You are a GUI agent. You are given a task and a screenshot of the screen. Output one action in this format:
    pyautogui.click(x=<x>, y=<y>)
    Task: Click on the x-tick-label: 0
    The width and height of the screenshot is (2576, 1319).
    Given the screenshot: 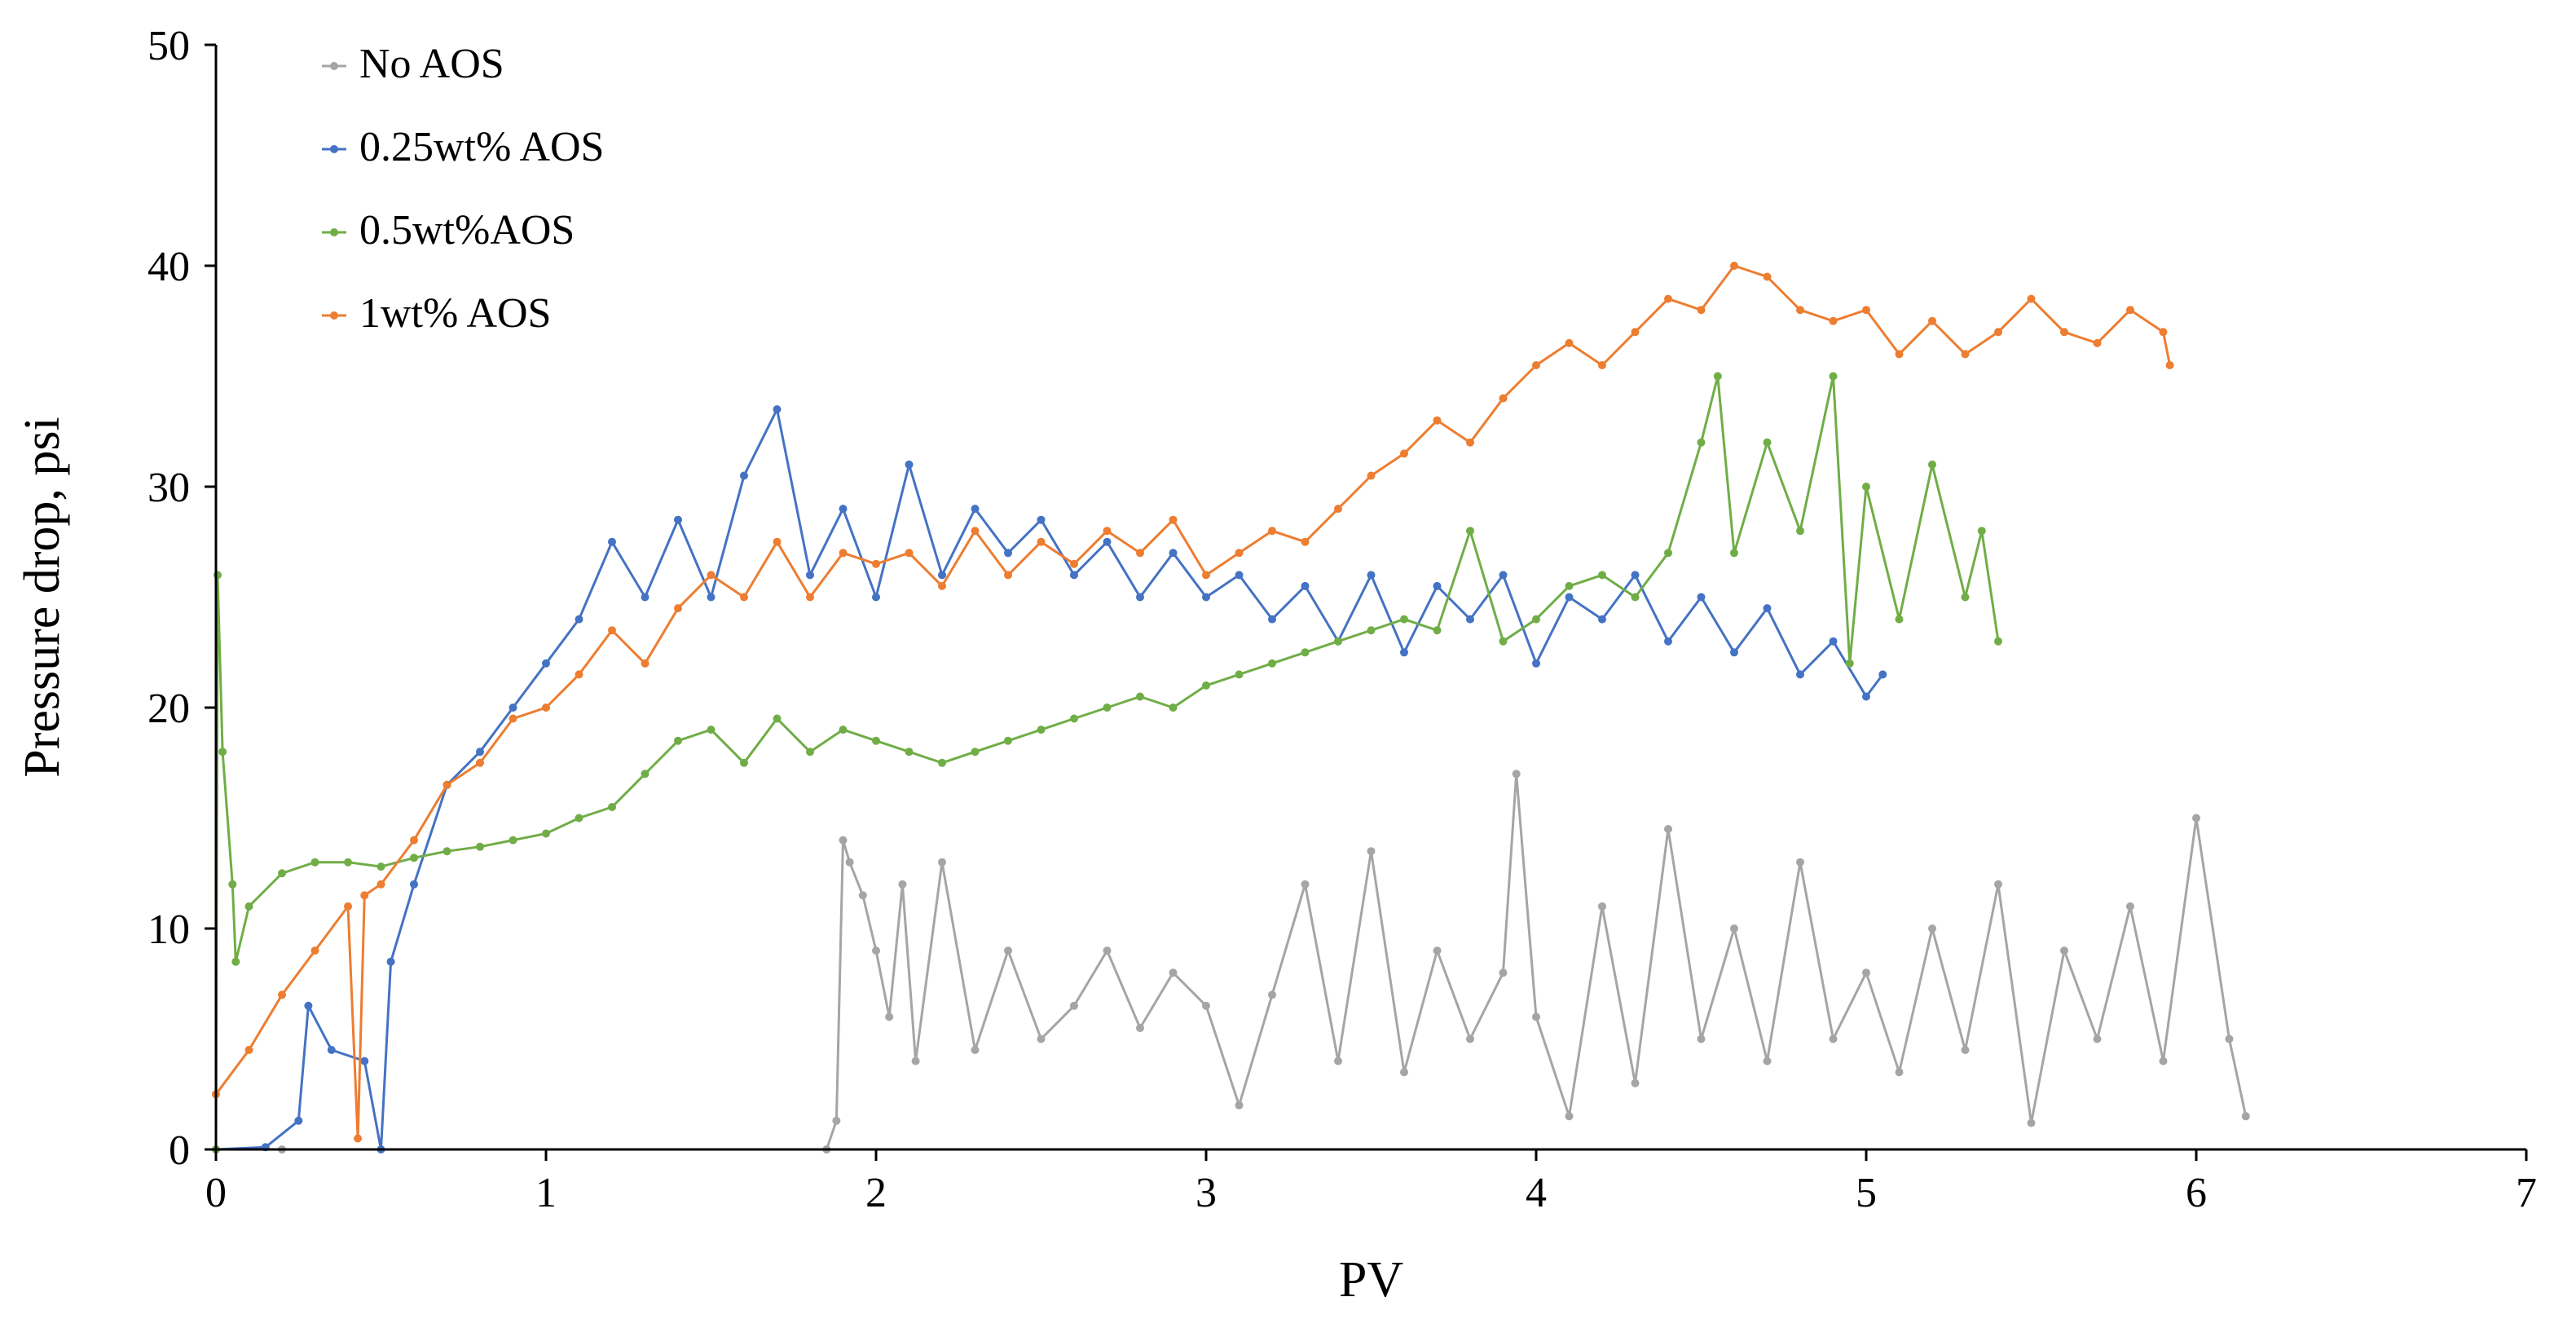 What is the action you would take?
    pyautogui.click(x=216, y=1193)
    